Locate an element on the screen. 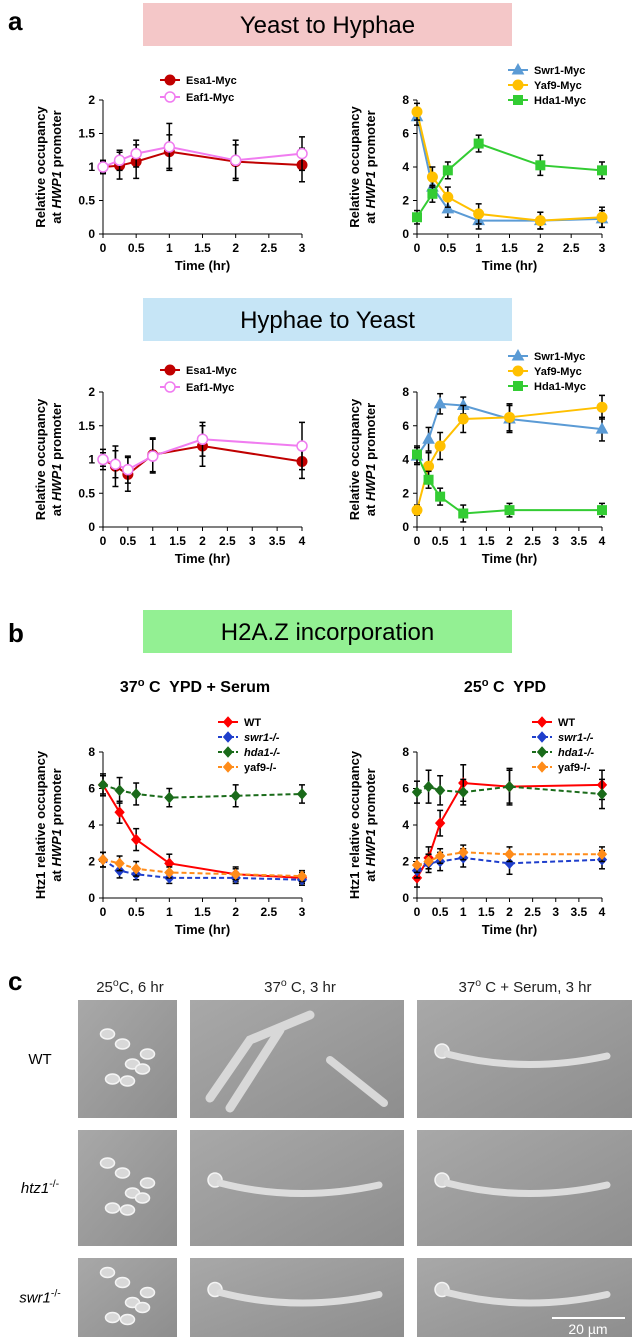  legend-label: WT is located at coordinates (566, 723).